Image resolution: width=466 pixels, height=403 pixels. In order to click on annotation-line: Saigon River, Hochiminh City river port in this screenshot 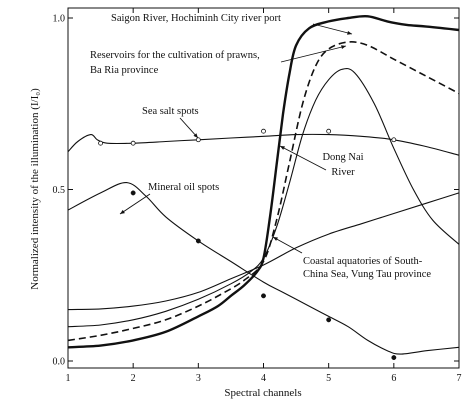, I will do `click(196, 18)`.